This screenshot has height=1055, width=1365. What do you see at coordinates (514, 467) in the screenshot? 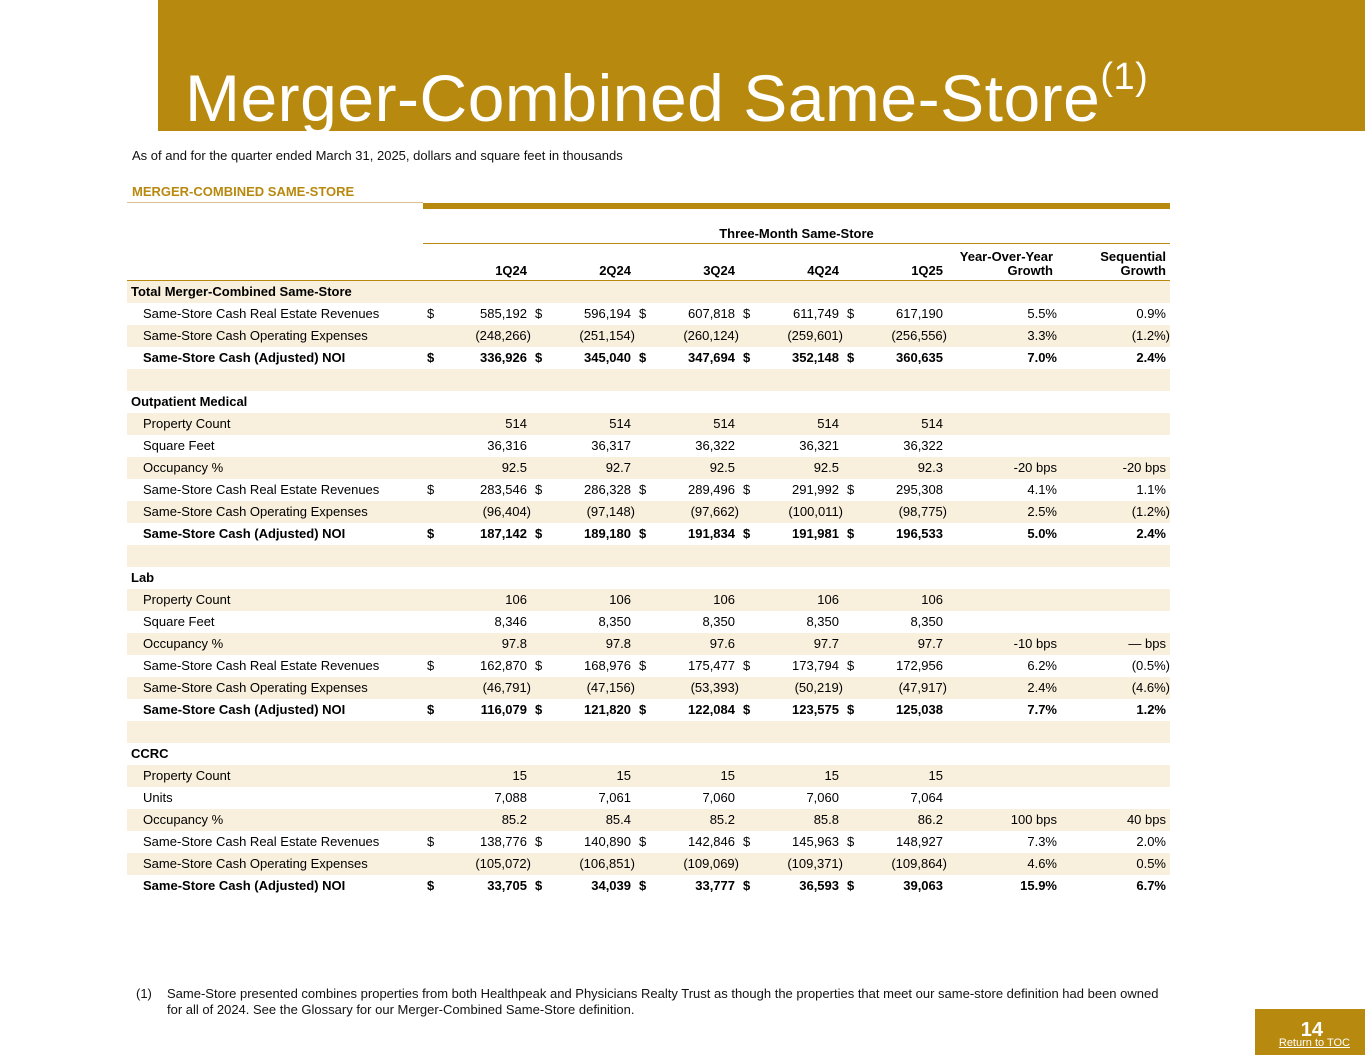
I see `cell-value: 92.5` at bounding box center [514, 467].